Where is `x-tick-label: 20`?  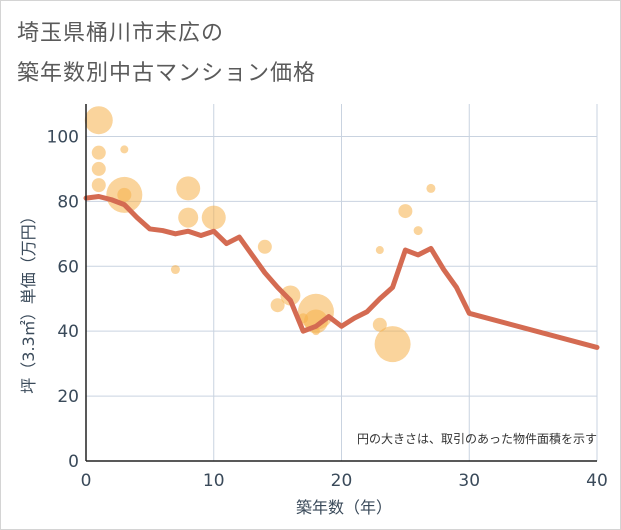 x-tick-label: 20 is located at coordinates (342, 481).